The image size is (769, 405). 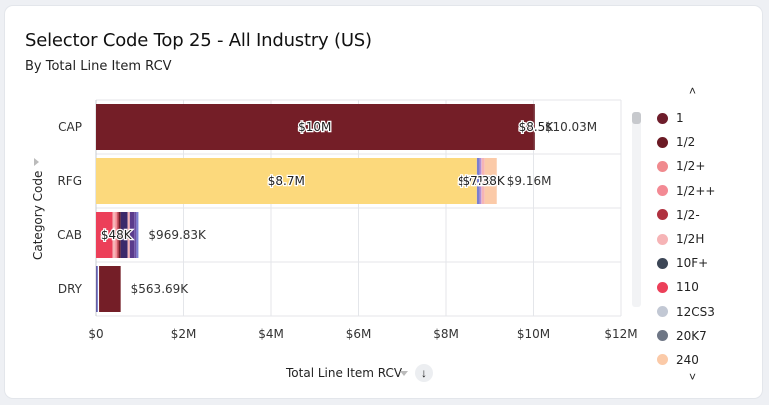 I want to click on legend-label: 1, so click(x=680, y=118).